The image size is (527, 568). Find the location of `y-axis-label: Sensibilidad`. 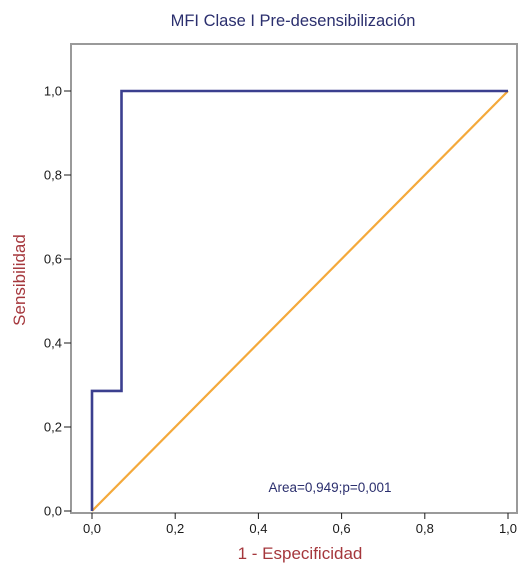

y-axis-label: Sensibilidad is located at coordinates (19, 280).